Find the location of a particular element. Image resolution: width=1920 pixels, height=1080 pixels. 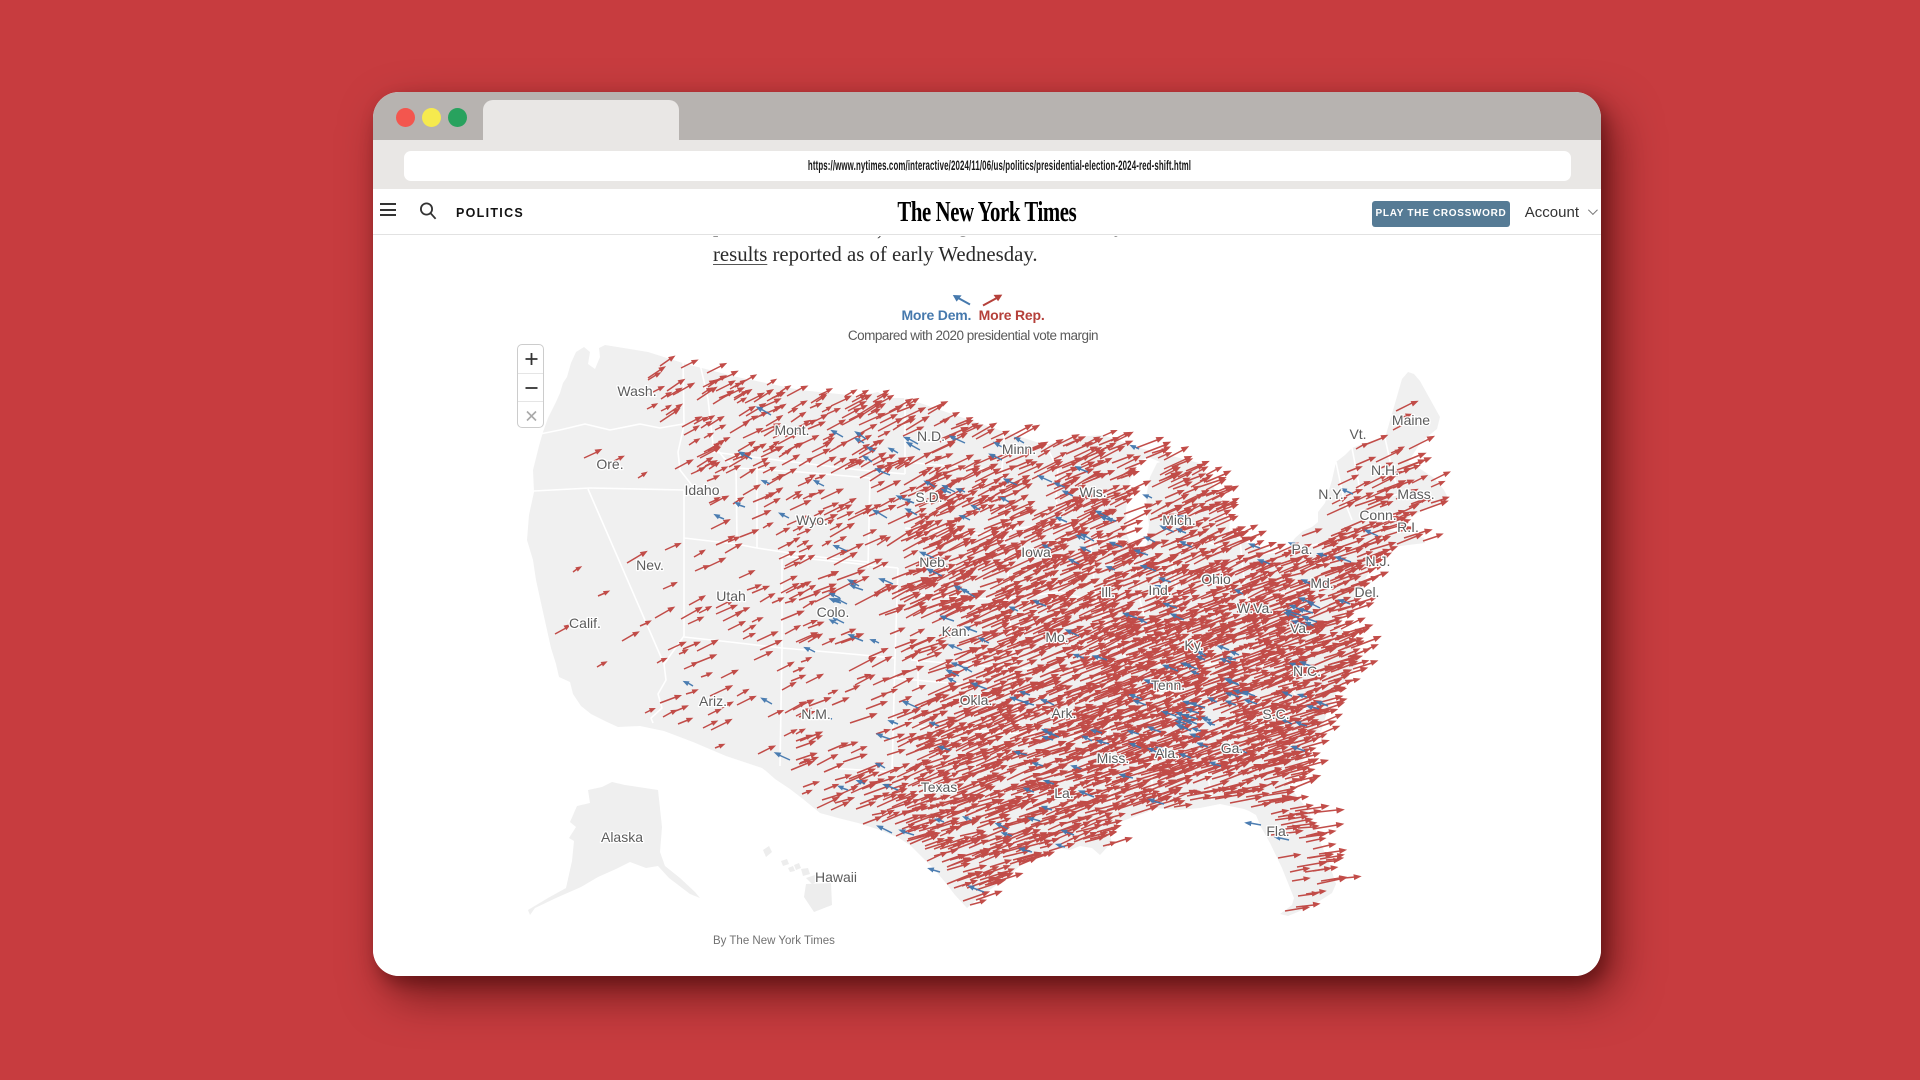

svg-text: Pa. is located at coordinates (1301, 549).